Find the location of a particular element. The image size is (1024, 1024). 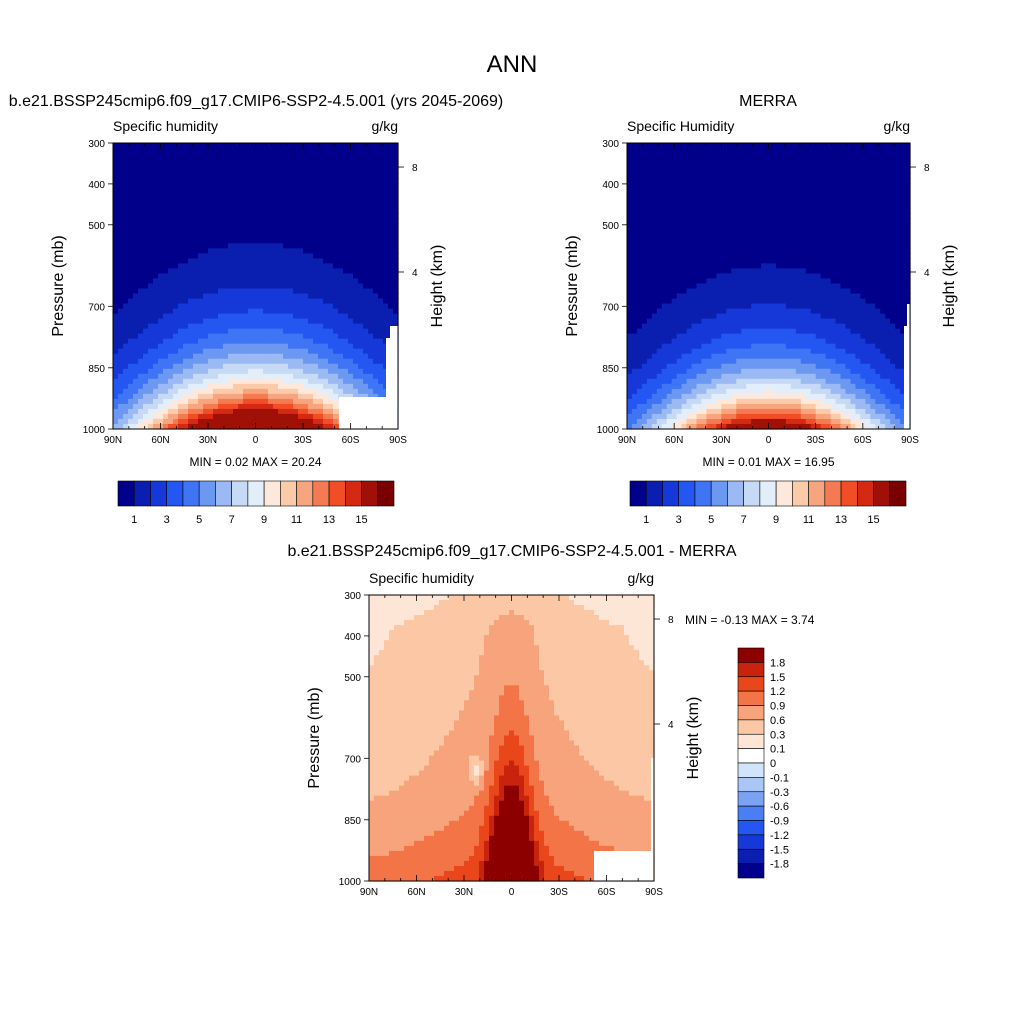

colorbar-box is located at coordinates (272, 493).